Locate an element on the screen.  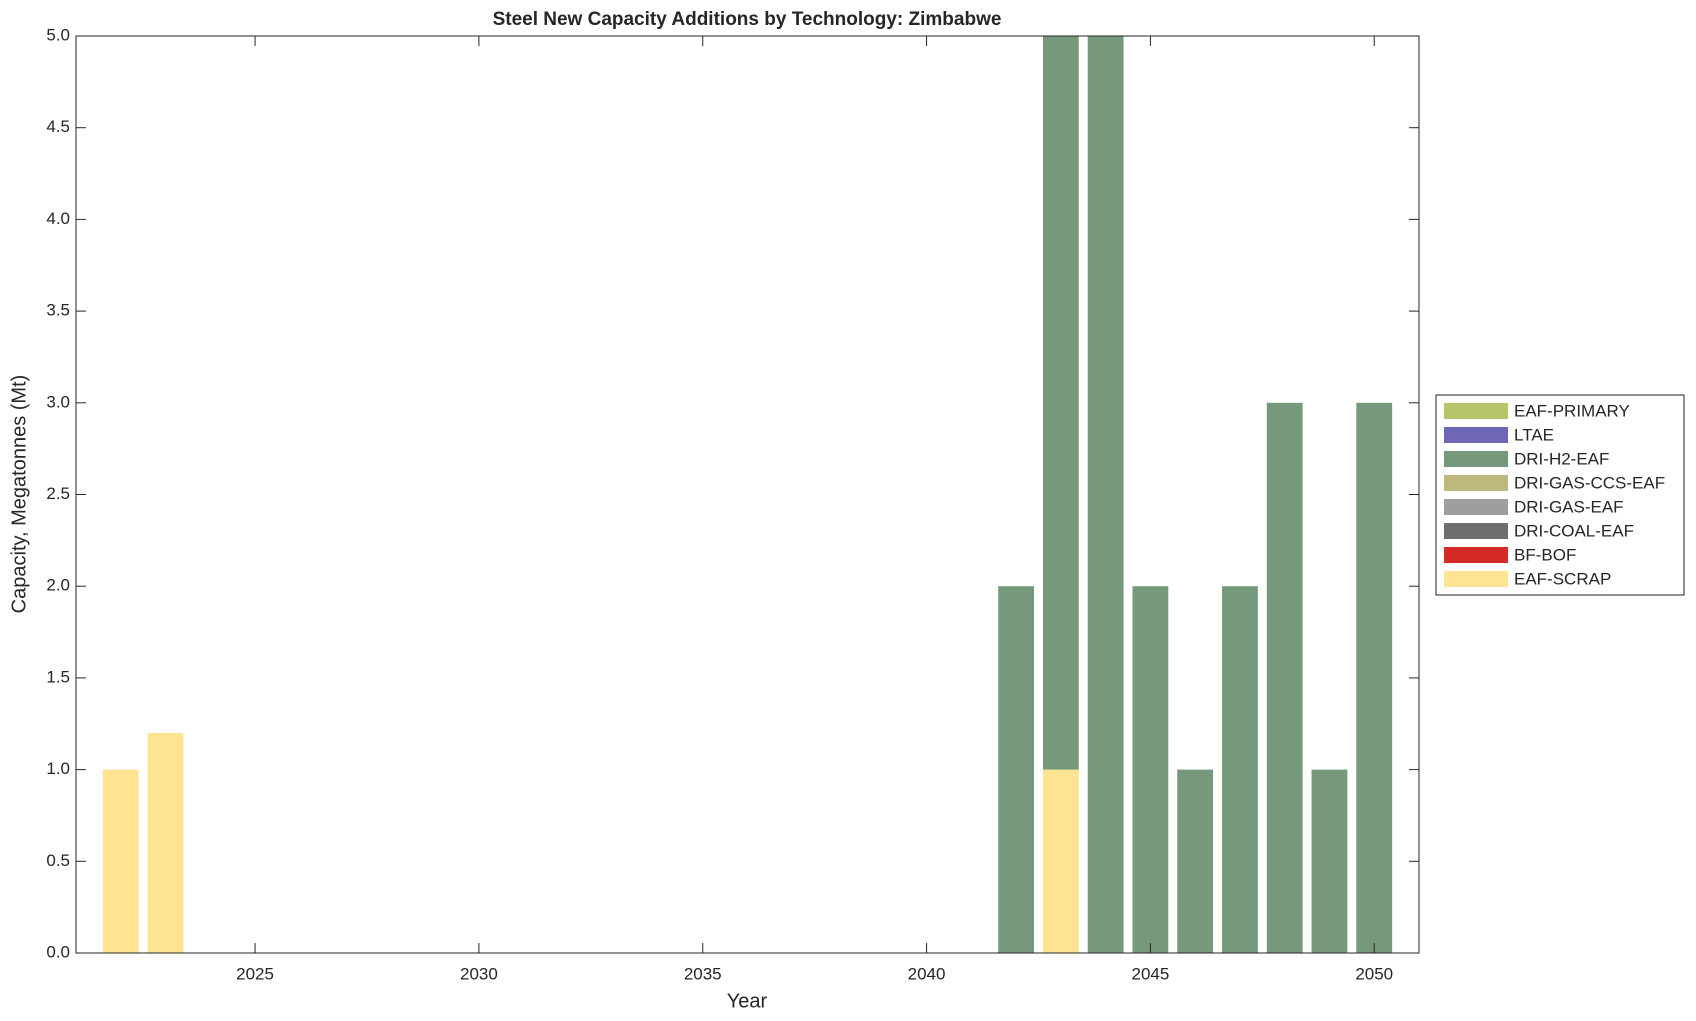
legend-label: LTAE is located at coordinates (1534, 434).